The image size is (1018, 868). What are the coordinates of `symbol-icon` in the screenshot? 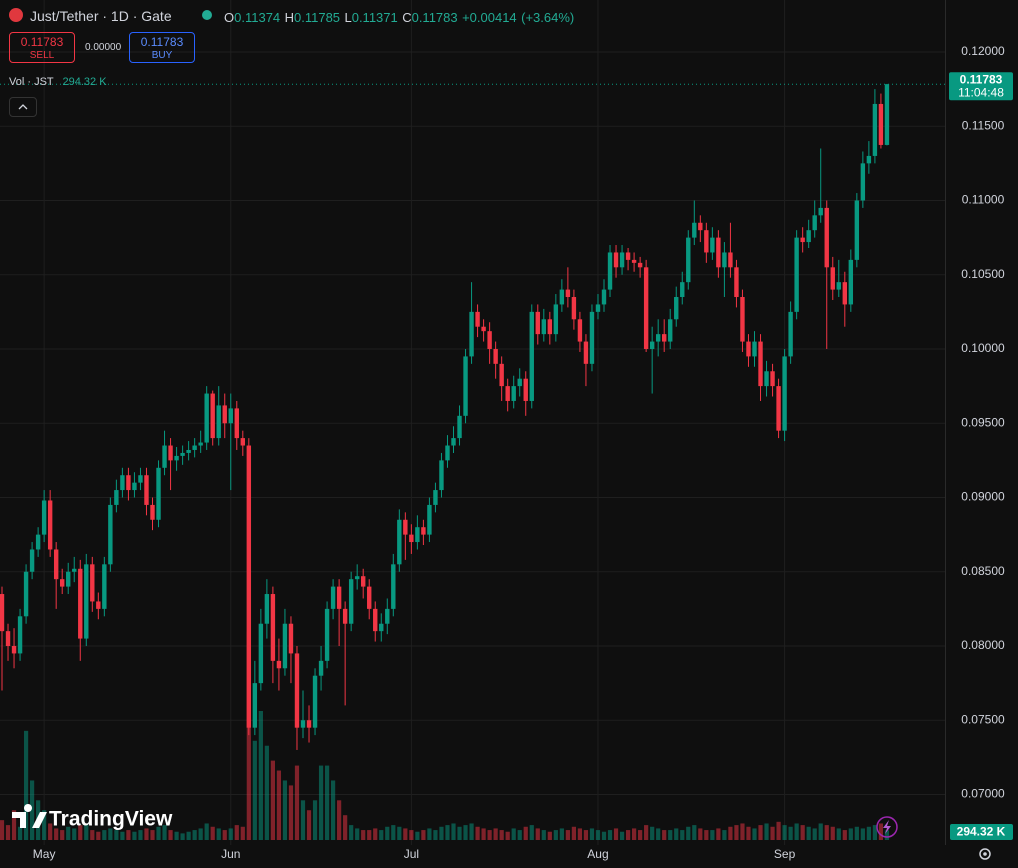 It's located at (16, 15).